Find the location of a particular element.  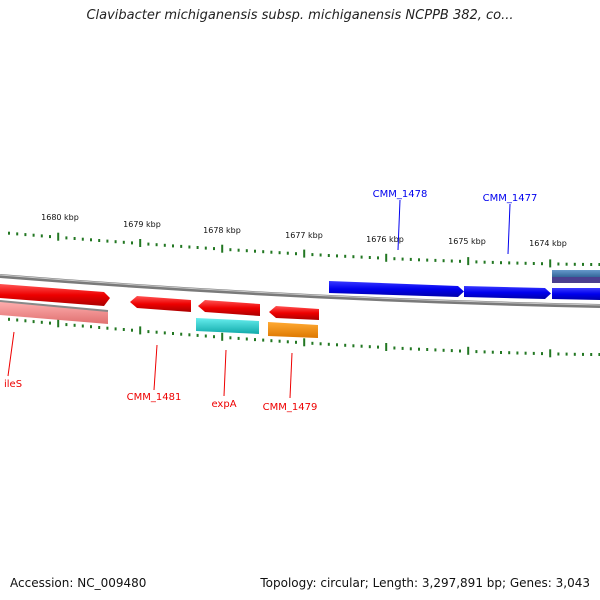

gene-label-cmm-1478: CMM_1478 is located at coordinates (400, 194).